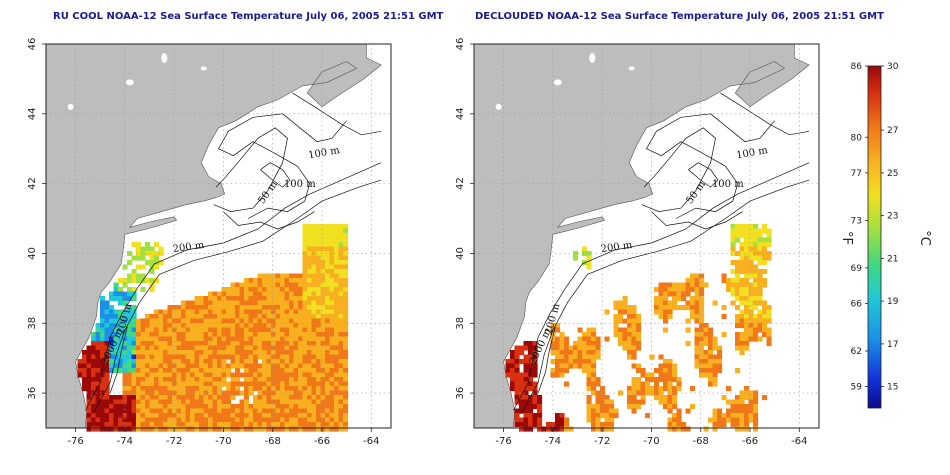 Image resolution: width=950 pixels, height=475 pixels. I want to click on isobath-contour, so click(118, 360).